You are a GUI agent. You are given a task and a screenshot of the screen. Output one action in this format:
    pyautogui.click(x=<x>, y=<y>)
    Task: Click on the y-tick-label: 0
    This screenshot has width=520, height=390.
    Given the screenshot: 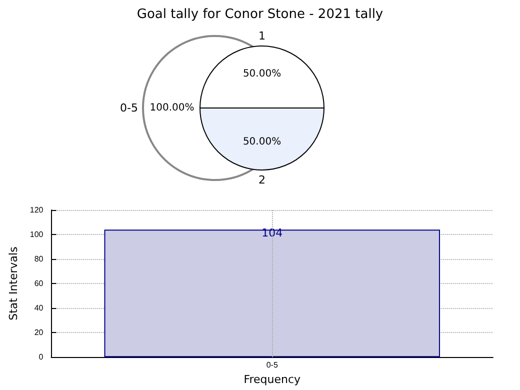 What is the action you would take?
    pyautogui.click(x=41, y=357)
    